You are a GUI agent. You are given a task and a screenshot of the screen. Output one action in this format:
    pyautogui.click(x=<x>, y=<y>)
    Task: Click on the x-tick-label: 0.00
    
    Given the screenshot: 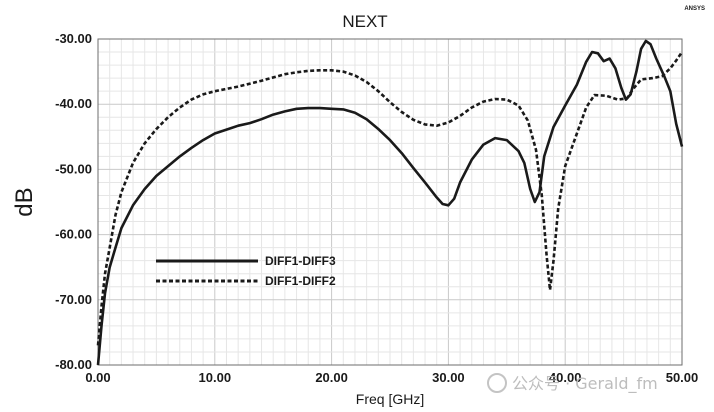 What is the action you would take?
    pyautogui.click(x=97, y=377)
    